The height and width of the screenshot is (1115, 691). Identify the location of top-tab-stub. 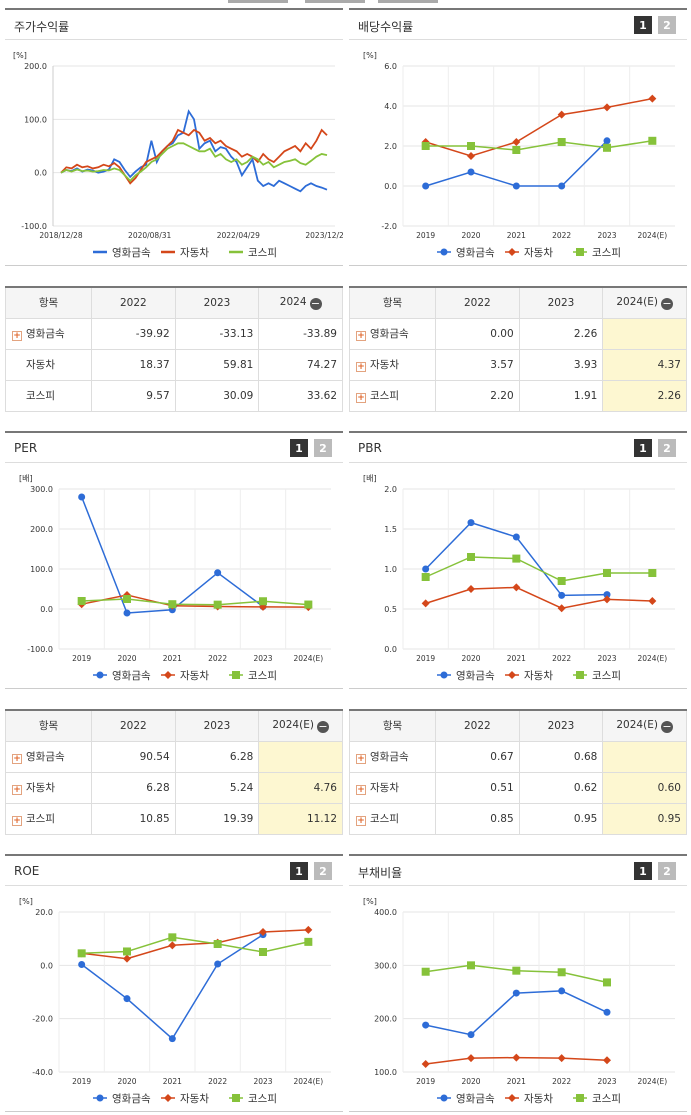
(335, 1).